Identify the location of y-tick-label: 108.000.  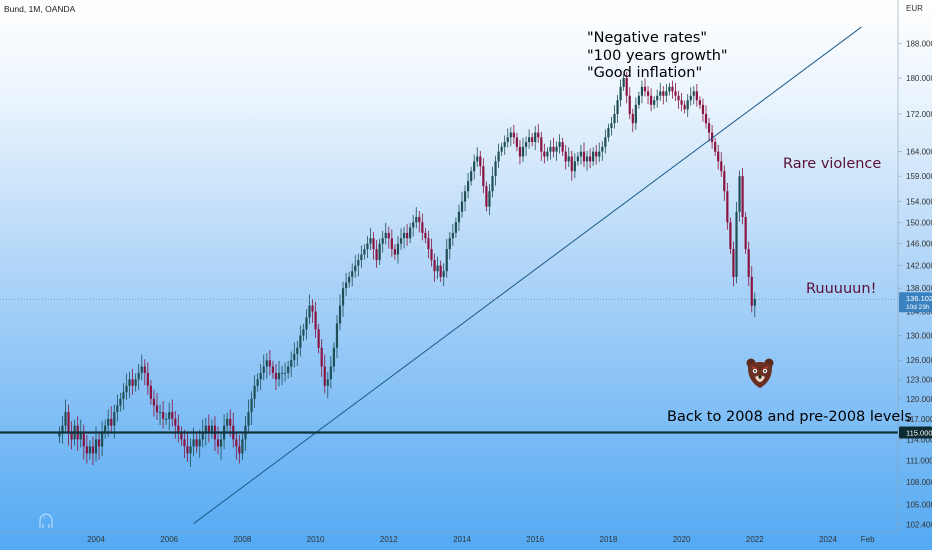
(919, 482).